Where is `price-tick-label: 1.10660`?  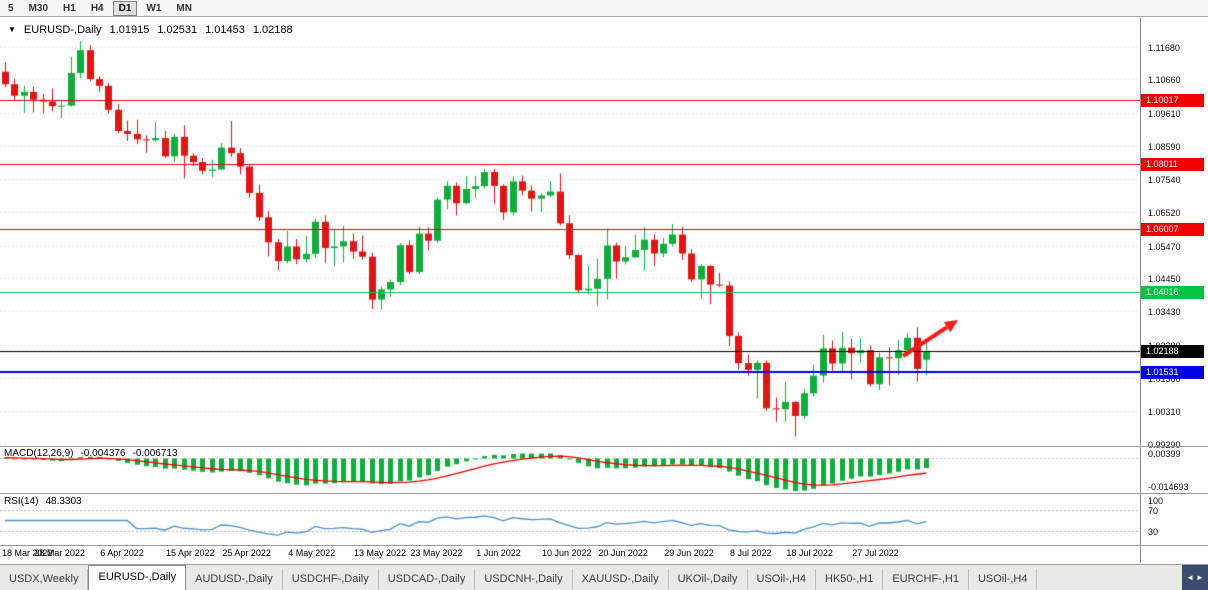
price-tick-label: 1.10660 is located at coordinates (1164, 80).